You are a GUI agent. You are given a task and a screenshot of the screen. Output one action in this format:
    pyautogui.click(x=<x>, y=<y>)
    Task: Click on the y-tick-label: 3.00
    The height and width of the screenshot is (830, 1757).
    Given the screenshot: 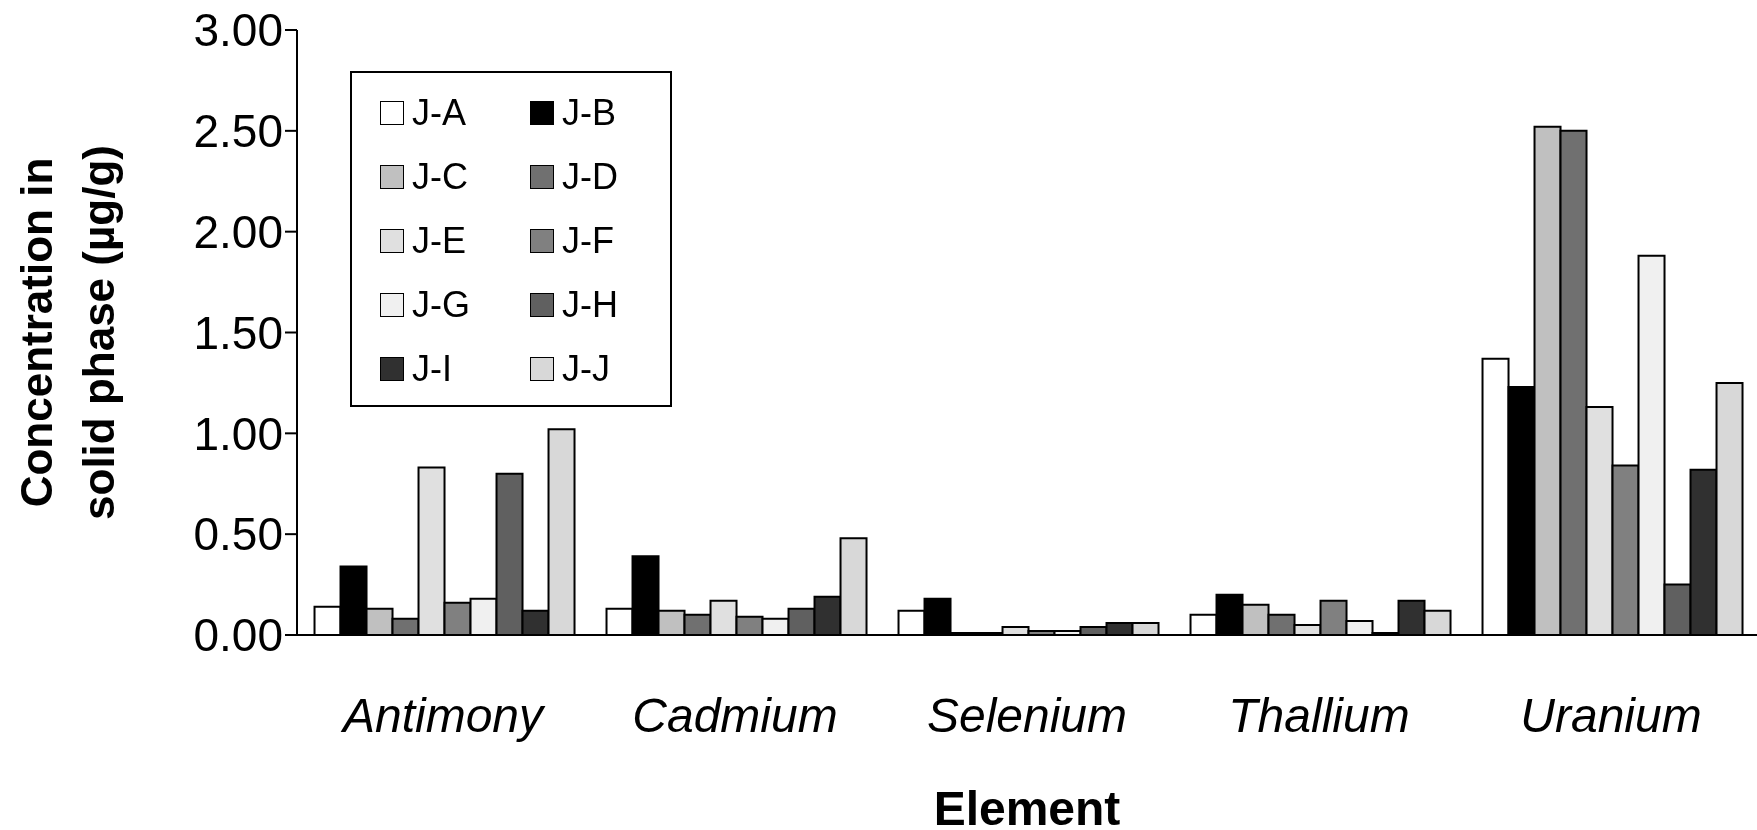 What is the action you would take?
    pyautogui.click(x=238, y=30)
    